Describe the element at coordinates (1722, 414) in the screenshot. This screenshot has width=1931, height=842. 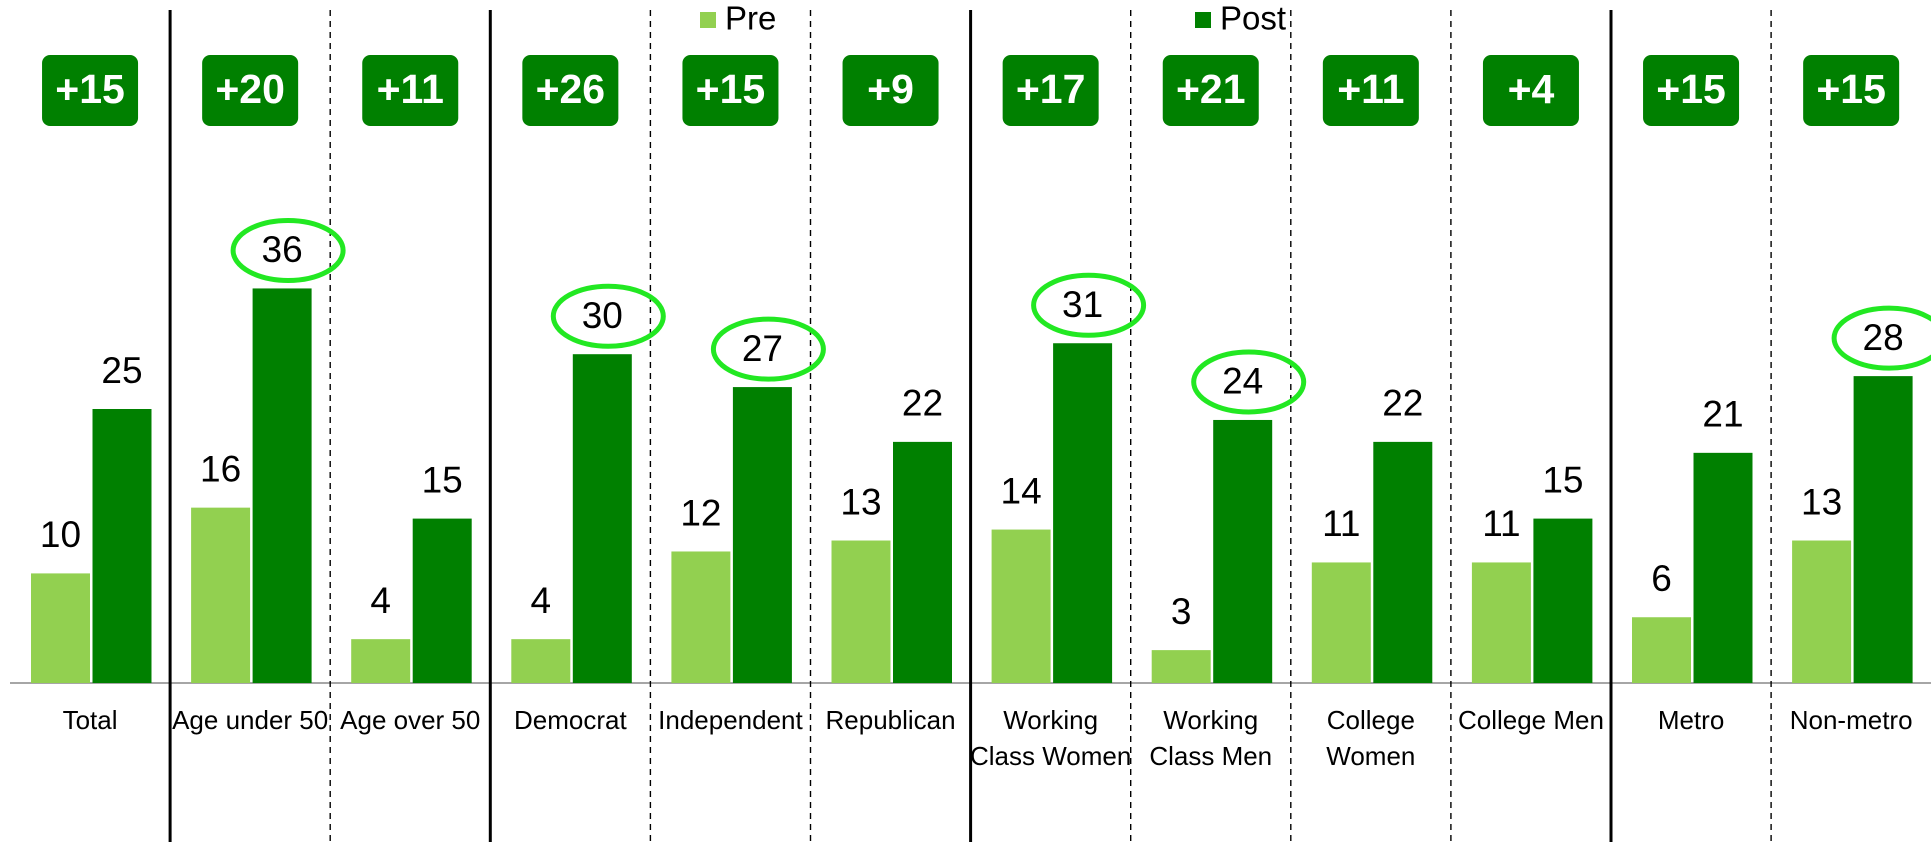
I see `value-label: 21` at that location.